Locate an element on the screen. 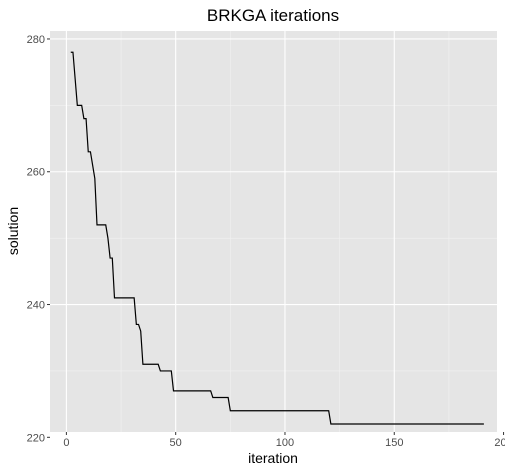 Image resolution: width=505 pixels, height=469 pixels. x-tick-label: 0 is located at coordinates (66, 443).